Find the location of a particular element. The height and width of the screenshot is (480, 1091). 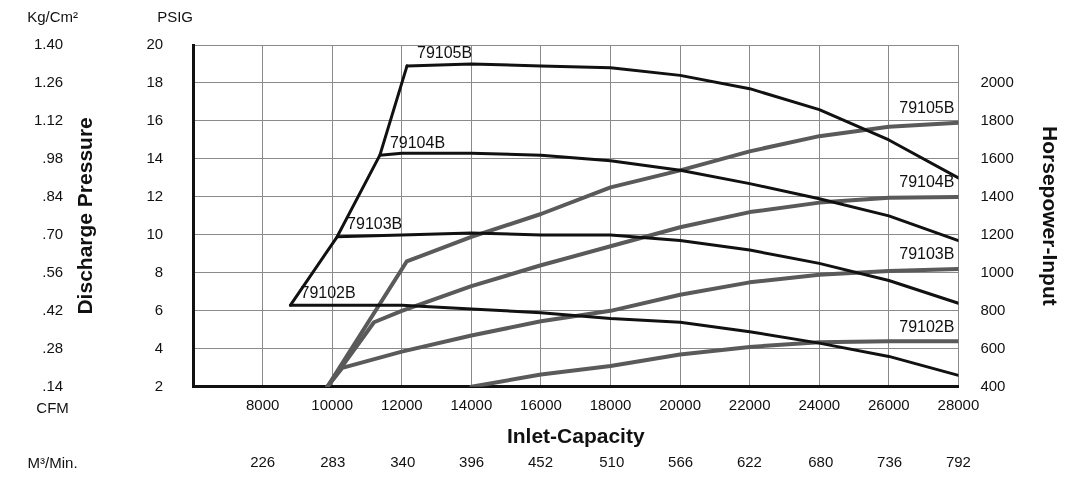

y-tick-label: 2 is located at coordinates (159, 385).